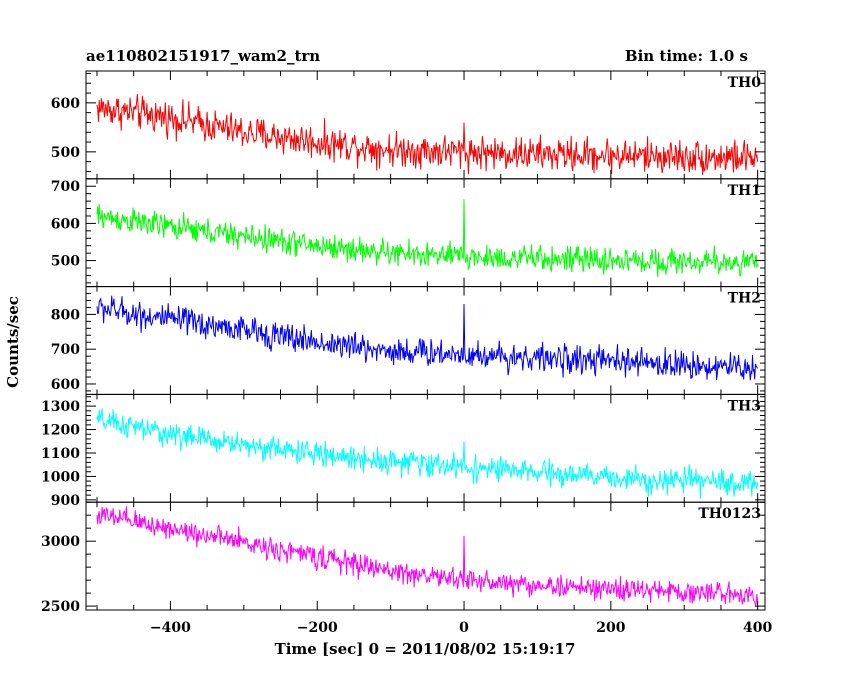 The height and width of the screenshot is (680, 850). Describe the element at coordinates (744, 191) in the screenshot. I see `panel-name-label: TH1` at that location.